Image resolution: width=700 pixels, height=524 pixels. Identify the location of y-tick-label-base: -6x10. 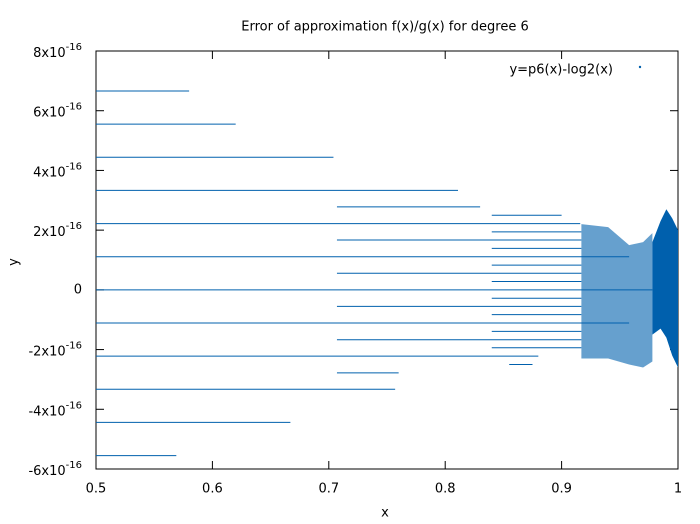
(46, 471).